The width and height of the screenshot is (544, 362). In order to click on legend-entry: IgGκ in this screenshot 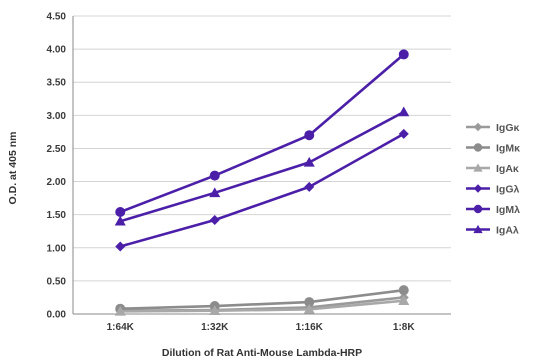, I will do `click(492, 128)`.